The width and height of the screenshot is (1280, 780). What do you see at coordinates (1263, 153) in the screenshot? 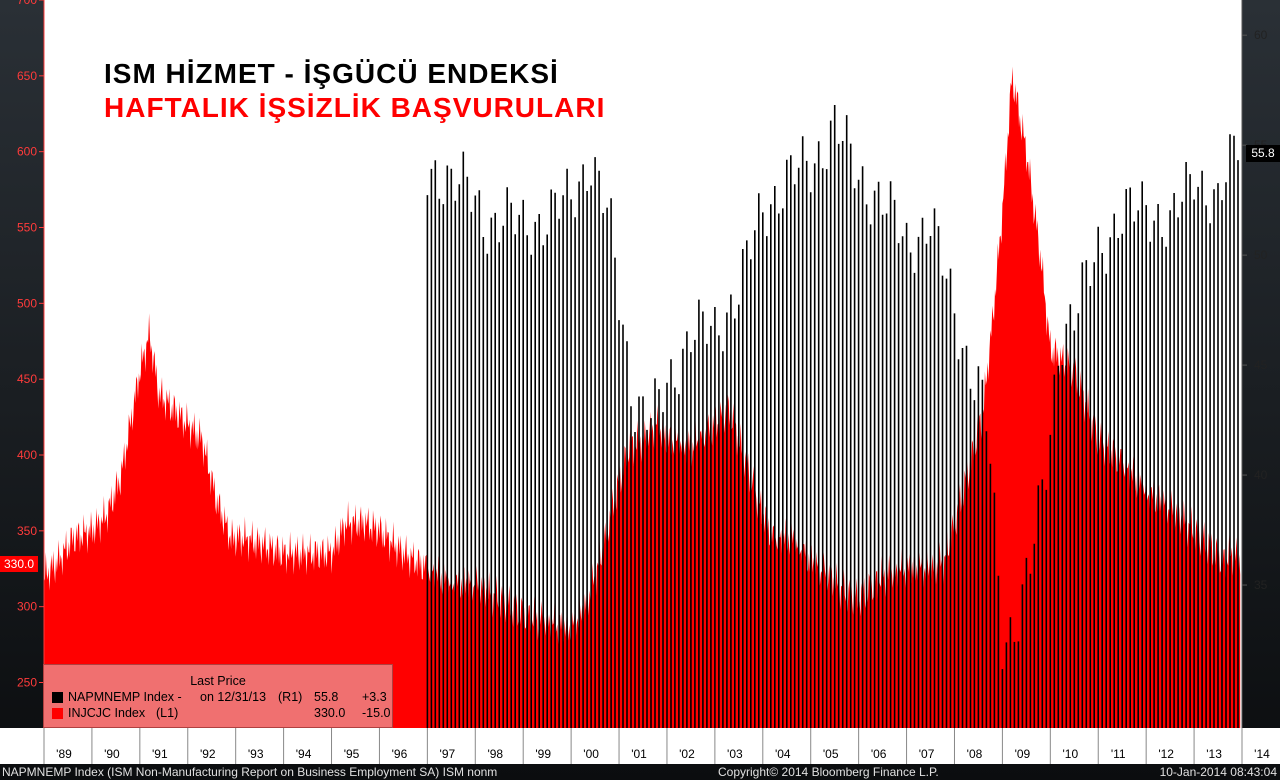
I see `last-price-right-label: 55.8` at bounding box center [1263, 153].